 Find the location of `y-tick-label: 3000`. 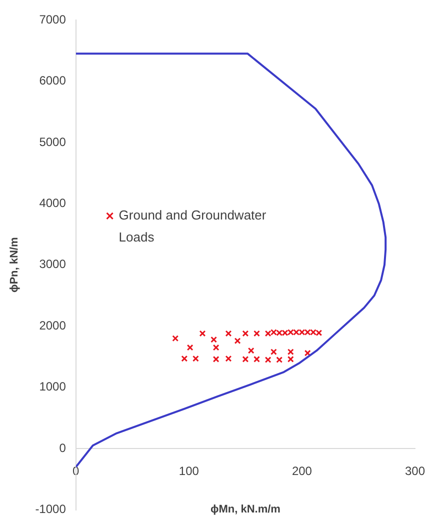

y-tick-label: 3000 is located at coordinates (52, 264).